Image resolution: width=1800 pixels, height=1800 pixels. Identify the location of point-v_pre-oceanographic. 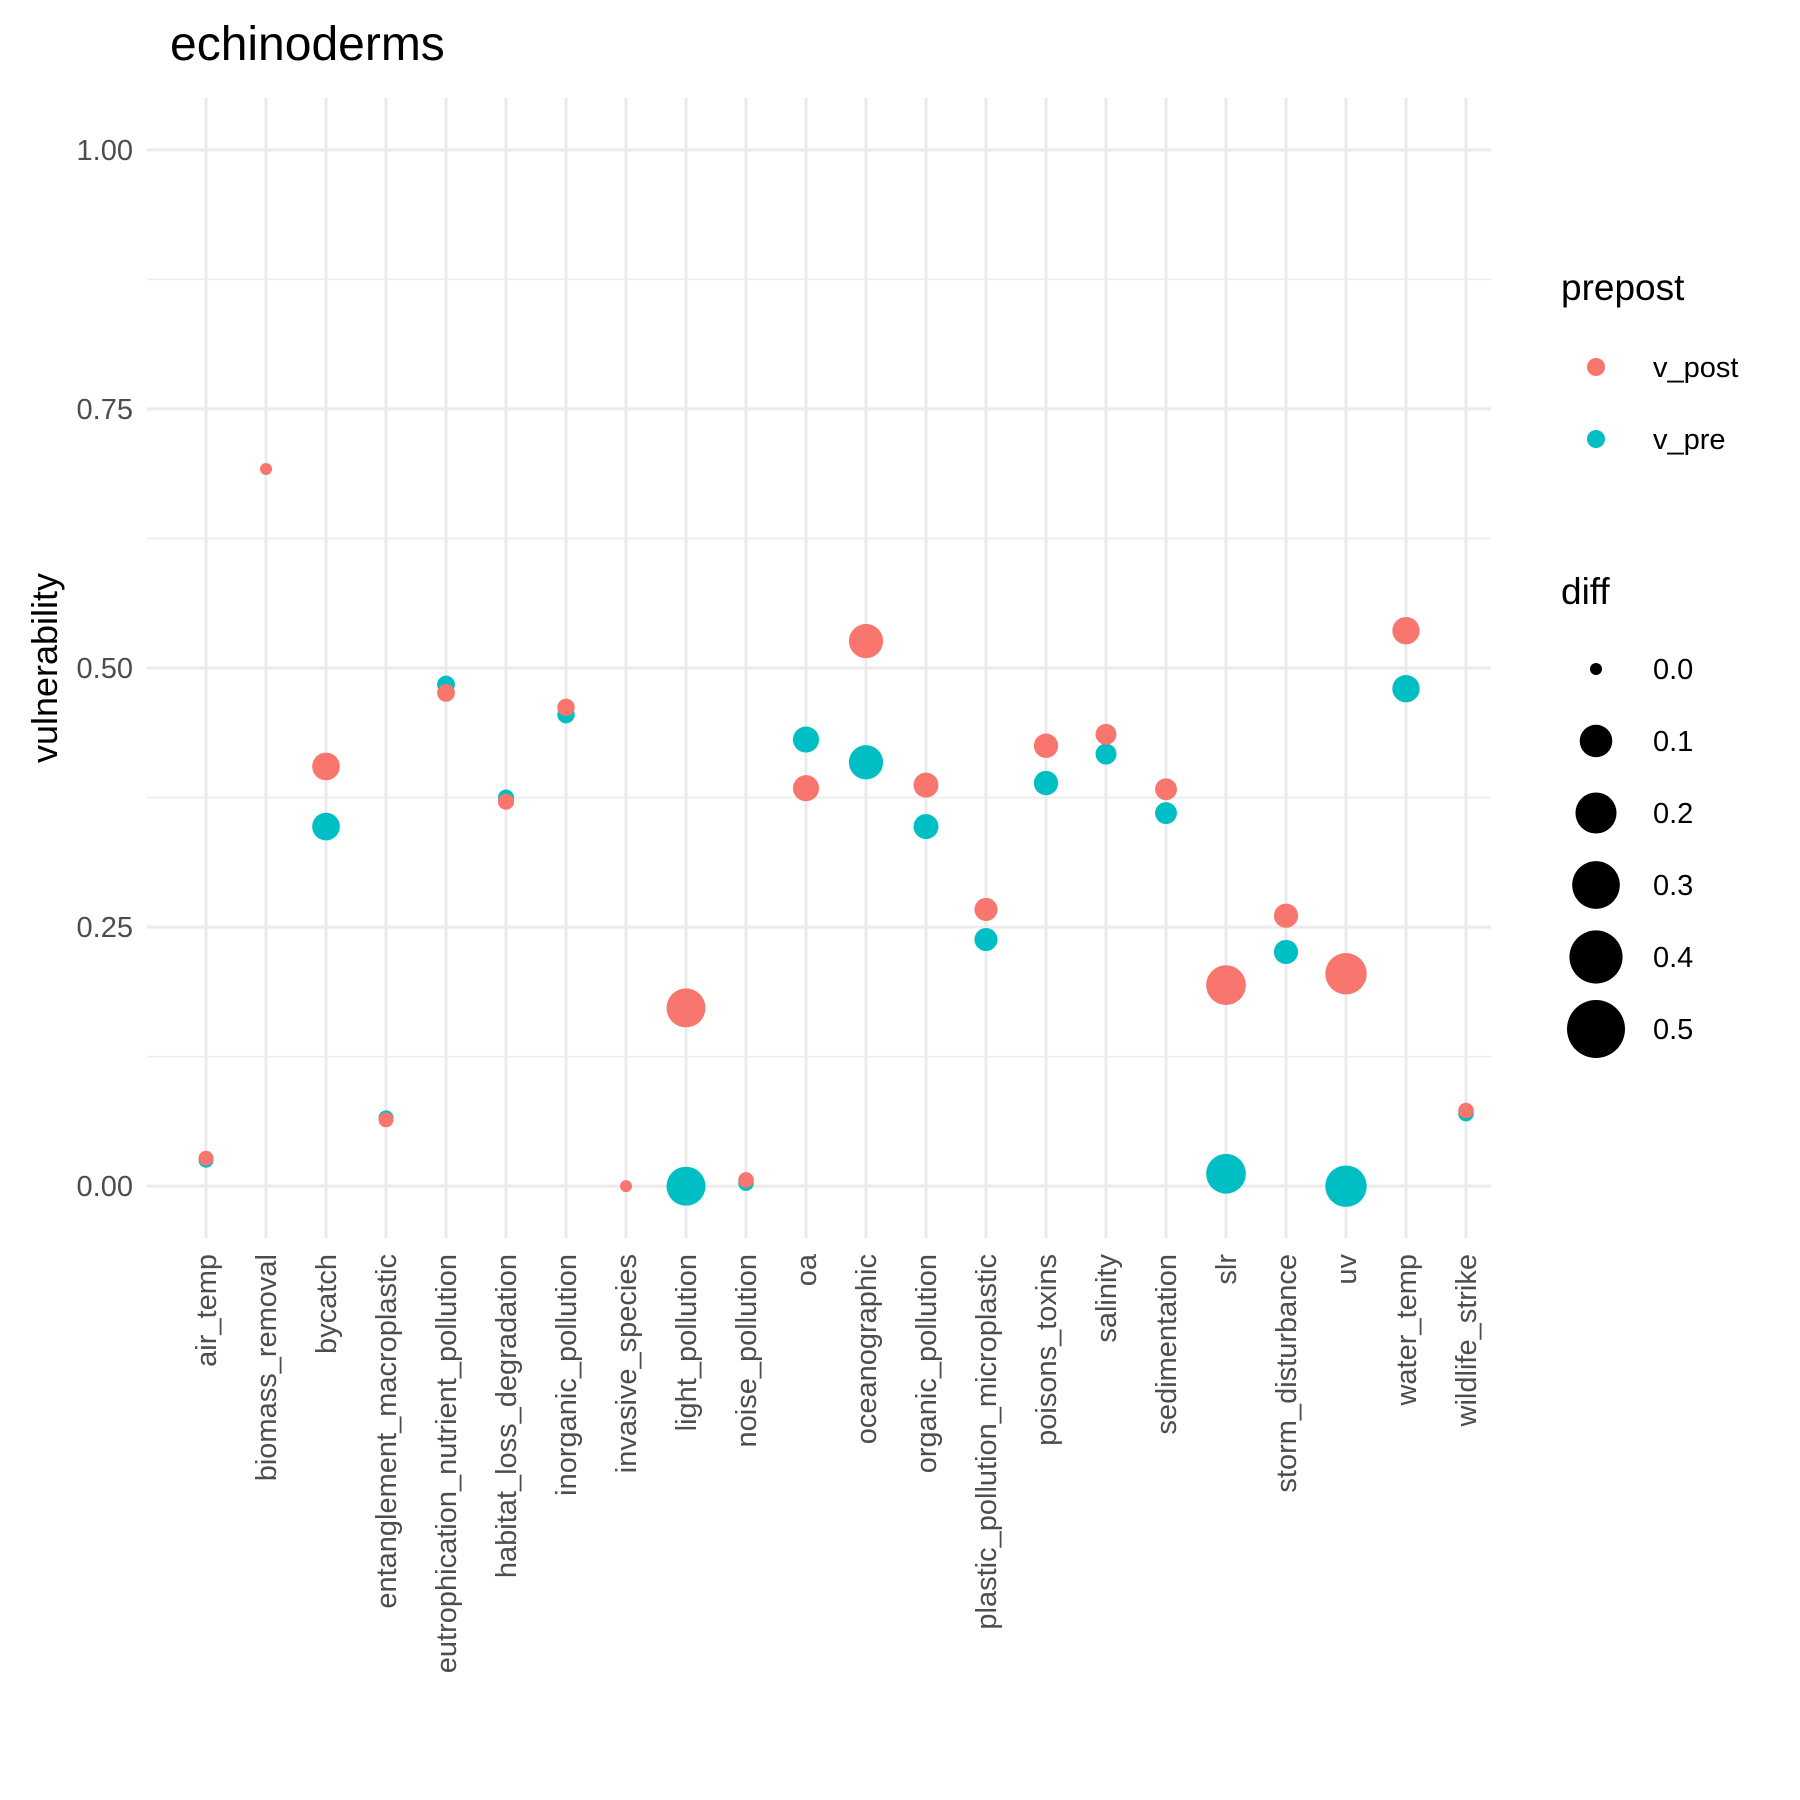
(866, 762).